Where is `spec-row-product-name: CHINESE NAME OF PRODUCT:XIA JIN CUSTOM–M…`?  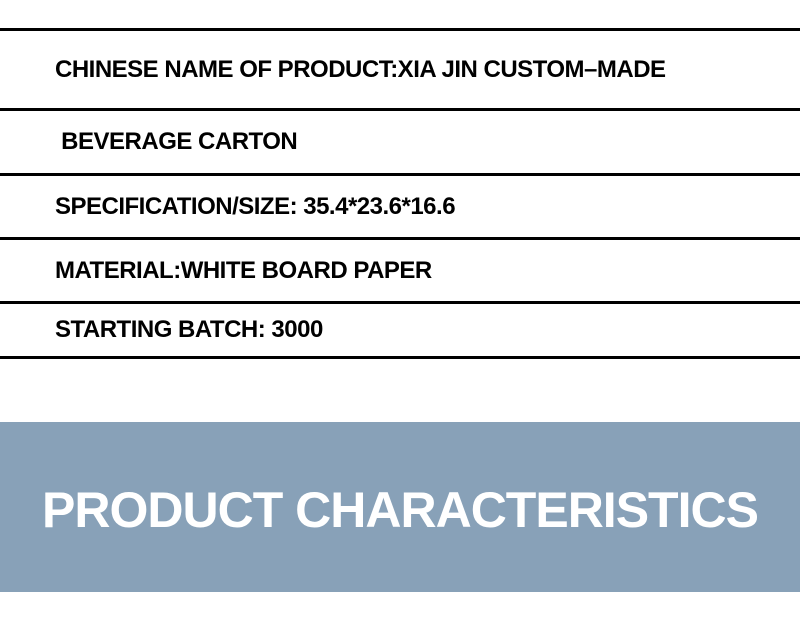
spec-row-product-name: CHINESE NAME OF PRODUCT:XIA JIN CUSTOM–M… is located at coordinates (400, 68).